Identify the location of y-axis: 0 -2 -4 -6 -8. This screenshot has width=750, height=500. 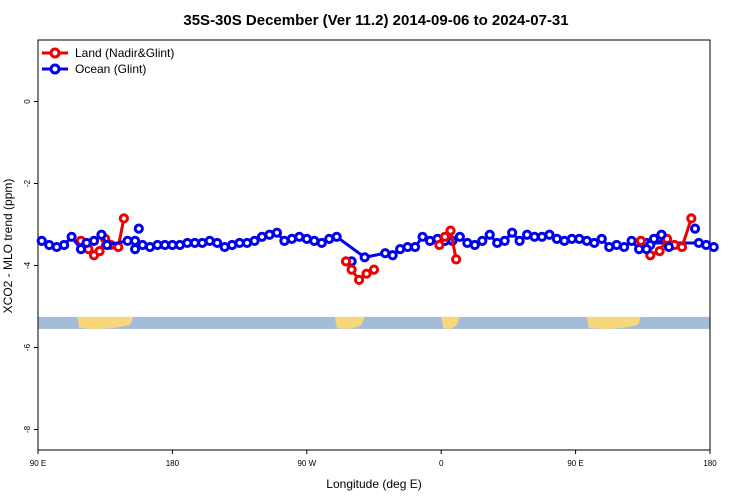
(30, 266).